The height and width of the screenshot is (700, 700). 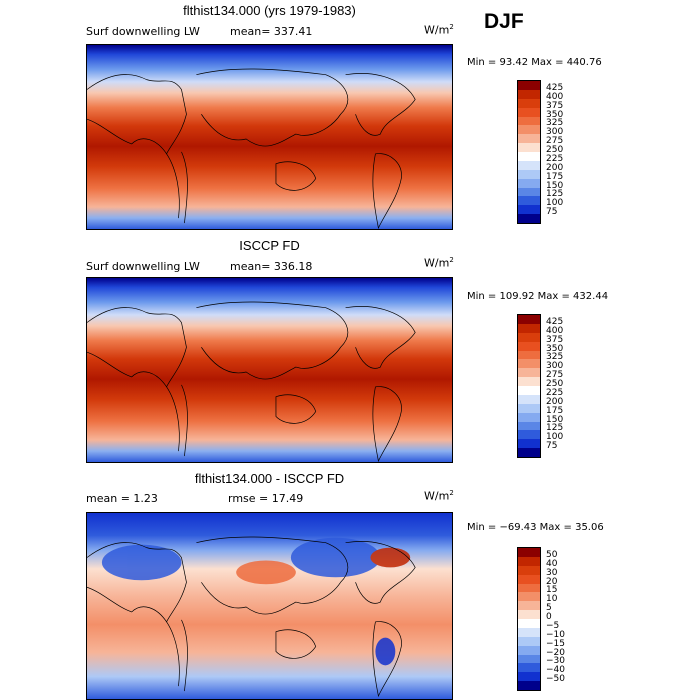 What do you see at coordinates (555, 634) in the screenshot?
I see `panel3-colorbar-tick-label: −10` at bounding box center [555, 634].